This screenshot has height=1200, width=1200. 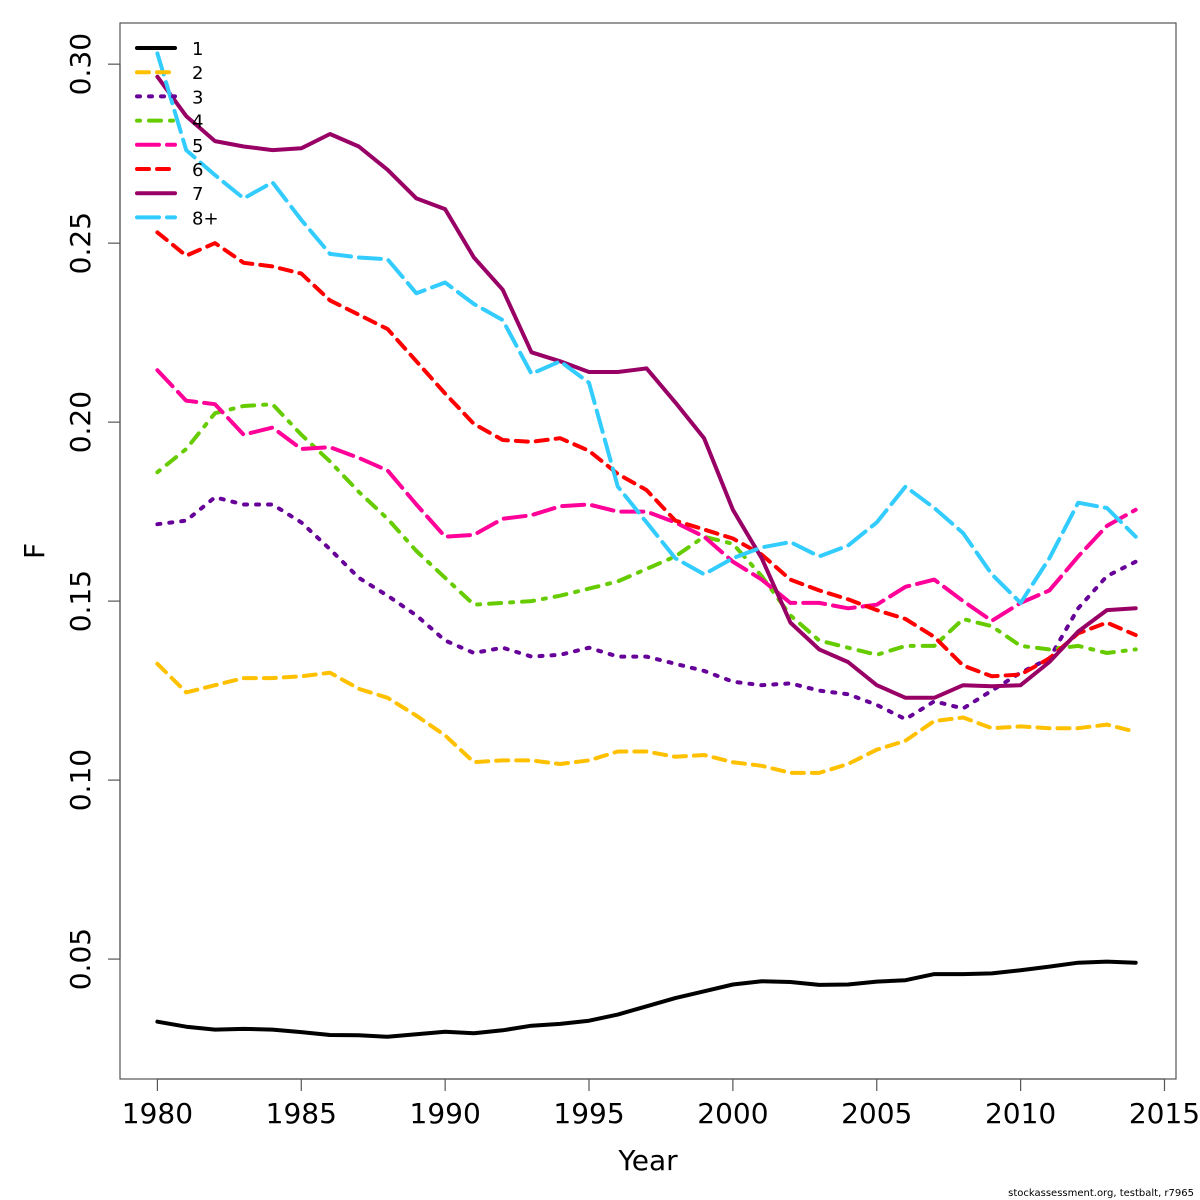 I want to click on y-tick-label: 0.30, so click(x=80, y=64).